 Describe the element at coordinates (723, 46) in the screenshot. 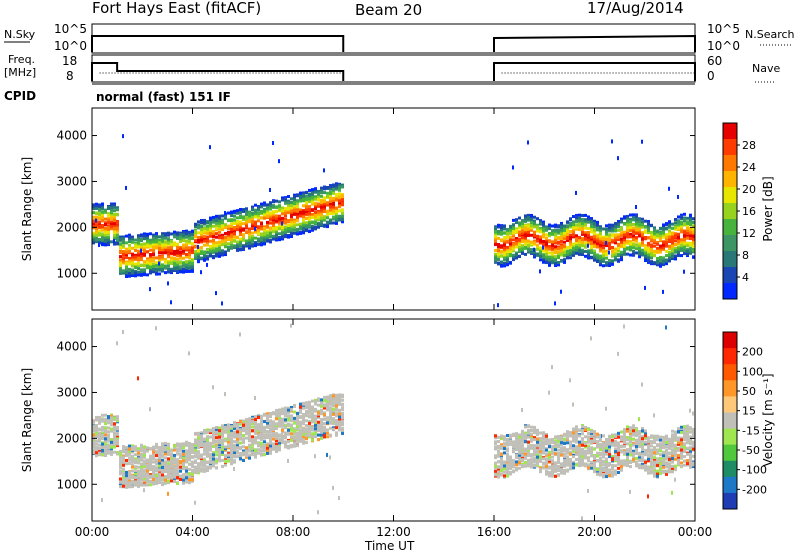

I see `nsky-right-tick-low: 10^0` at that location.